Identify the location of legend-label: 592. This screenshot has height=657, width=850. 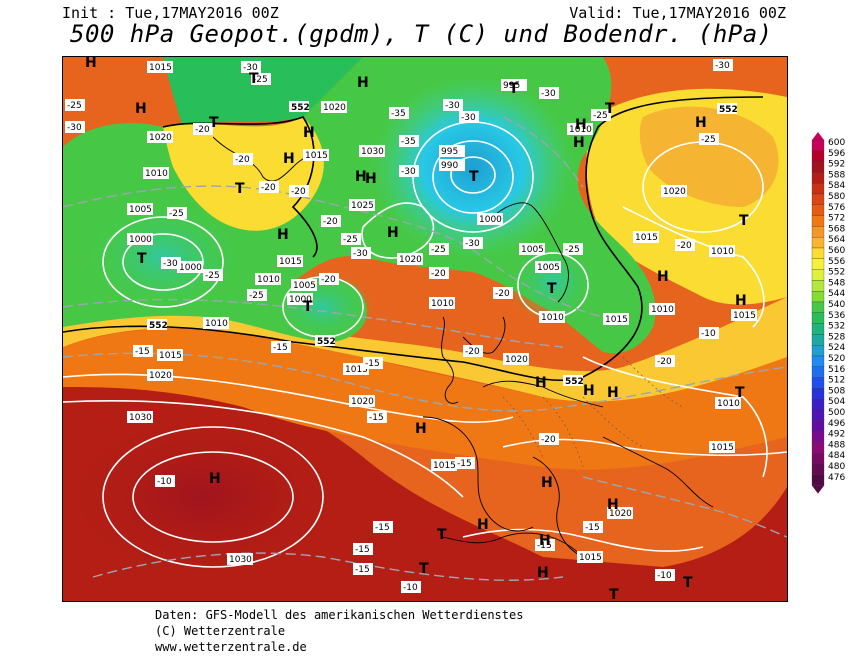
(836, 165).